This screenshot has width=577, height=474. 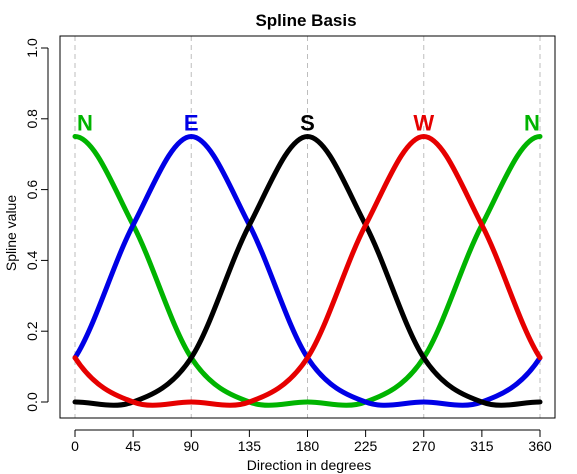 What do you see at coordinates (11, 233) in the screenshot?
I see `y-axis-label: Spline value` at bounding box center [11, 233].